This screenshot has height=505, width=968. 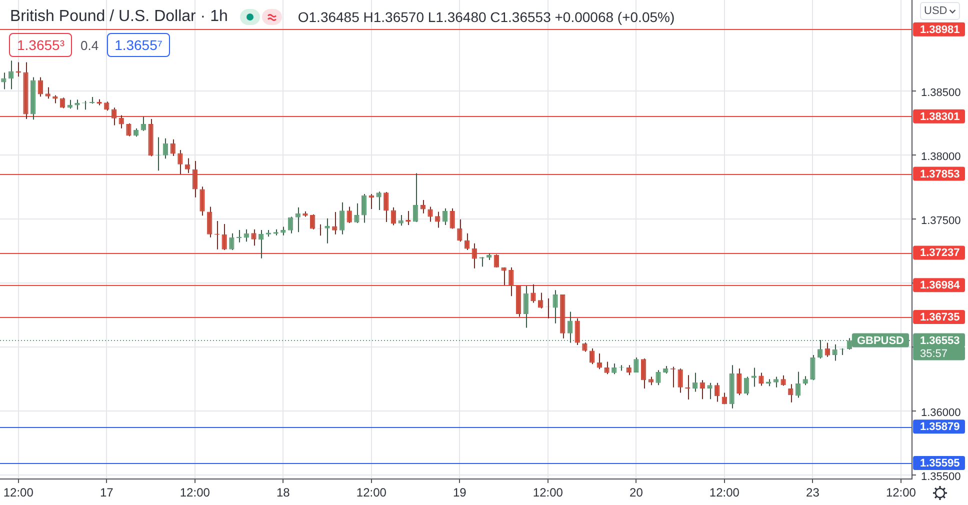 I want to click on dropdown-button: USD, so click(x=940, y=11).